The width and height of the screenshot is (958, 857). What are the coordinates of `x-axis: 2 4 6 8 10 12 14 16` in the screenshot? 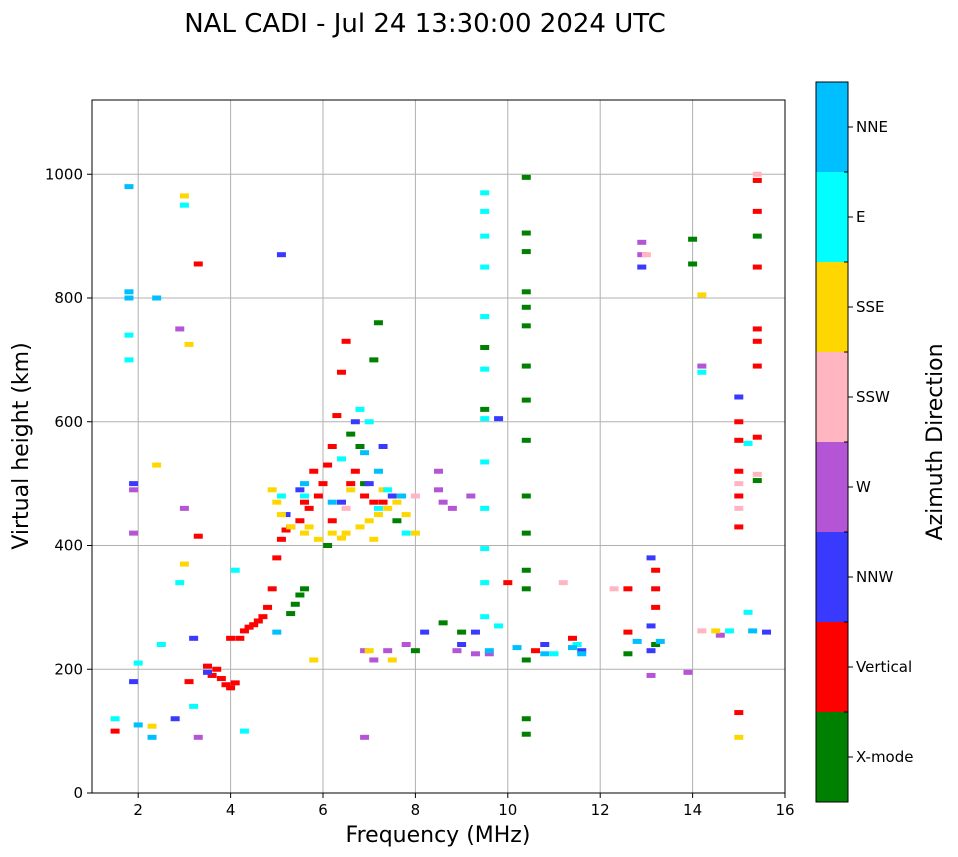 It's located at (464, 806).